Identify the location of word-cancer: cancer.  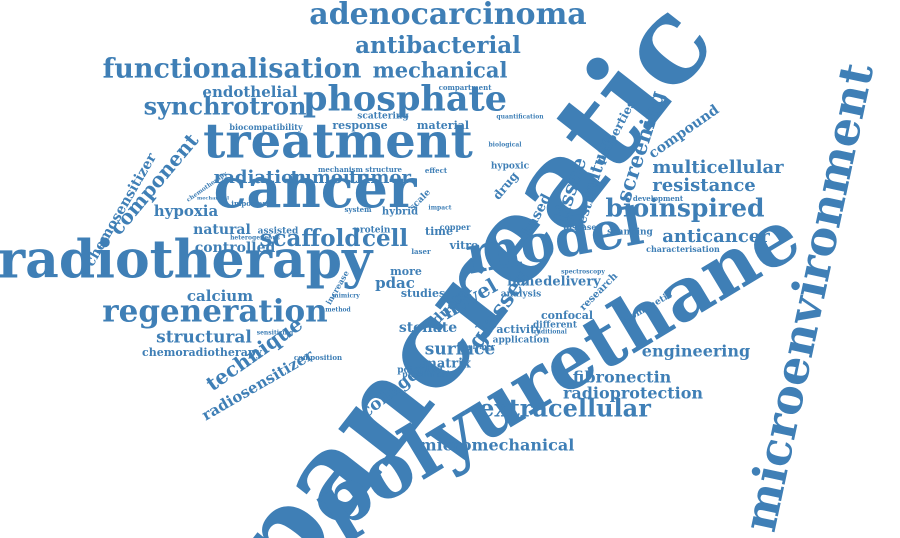
(315, 188).